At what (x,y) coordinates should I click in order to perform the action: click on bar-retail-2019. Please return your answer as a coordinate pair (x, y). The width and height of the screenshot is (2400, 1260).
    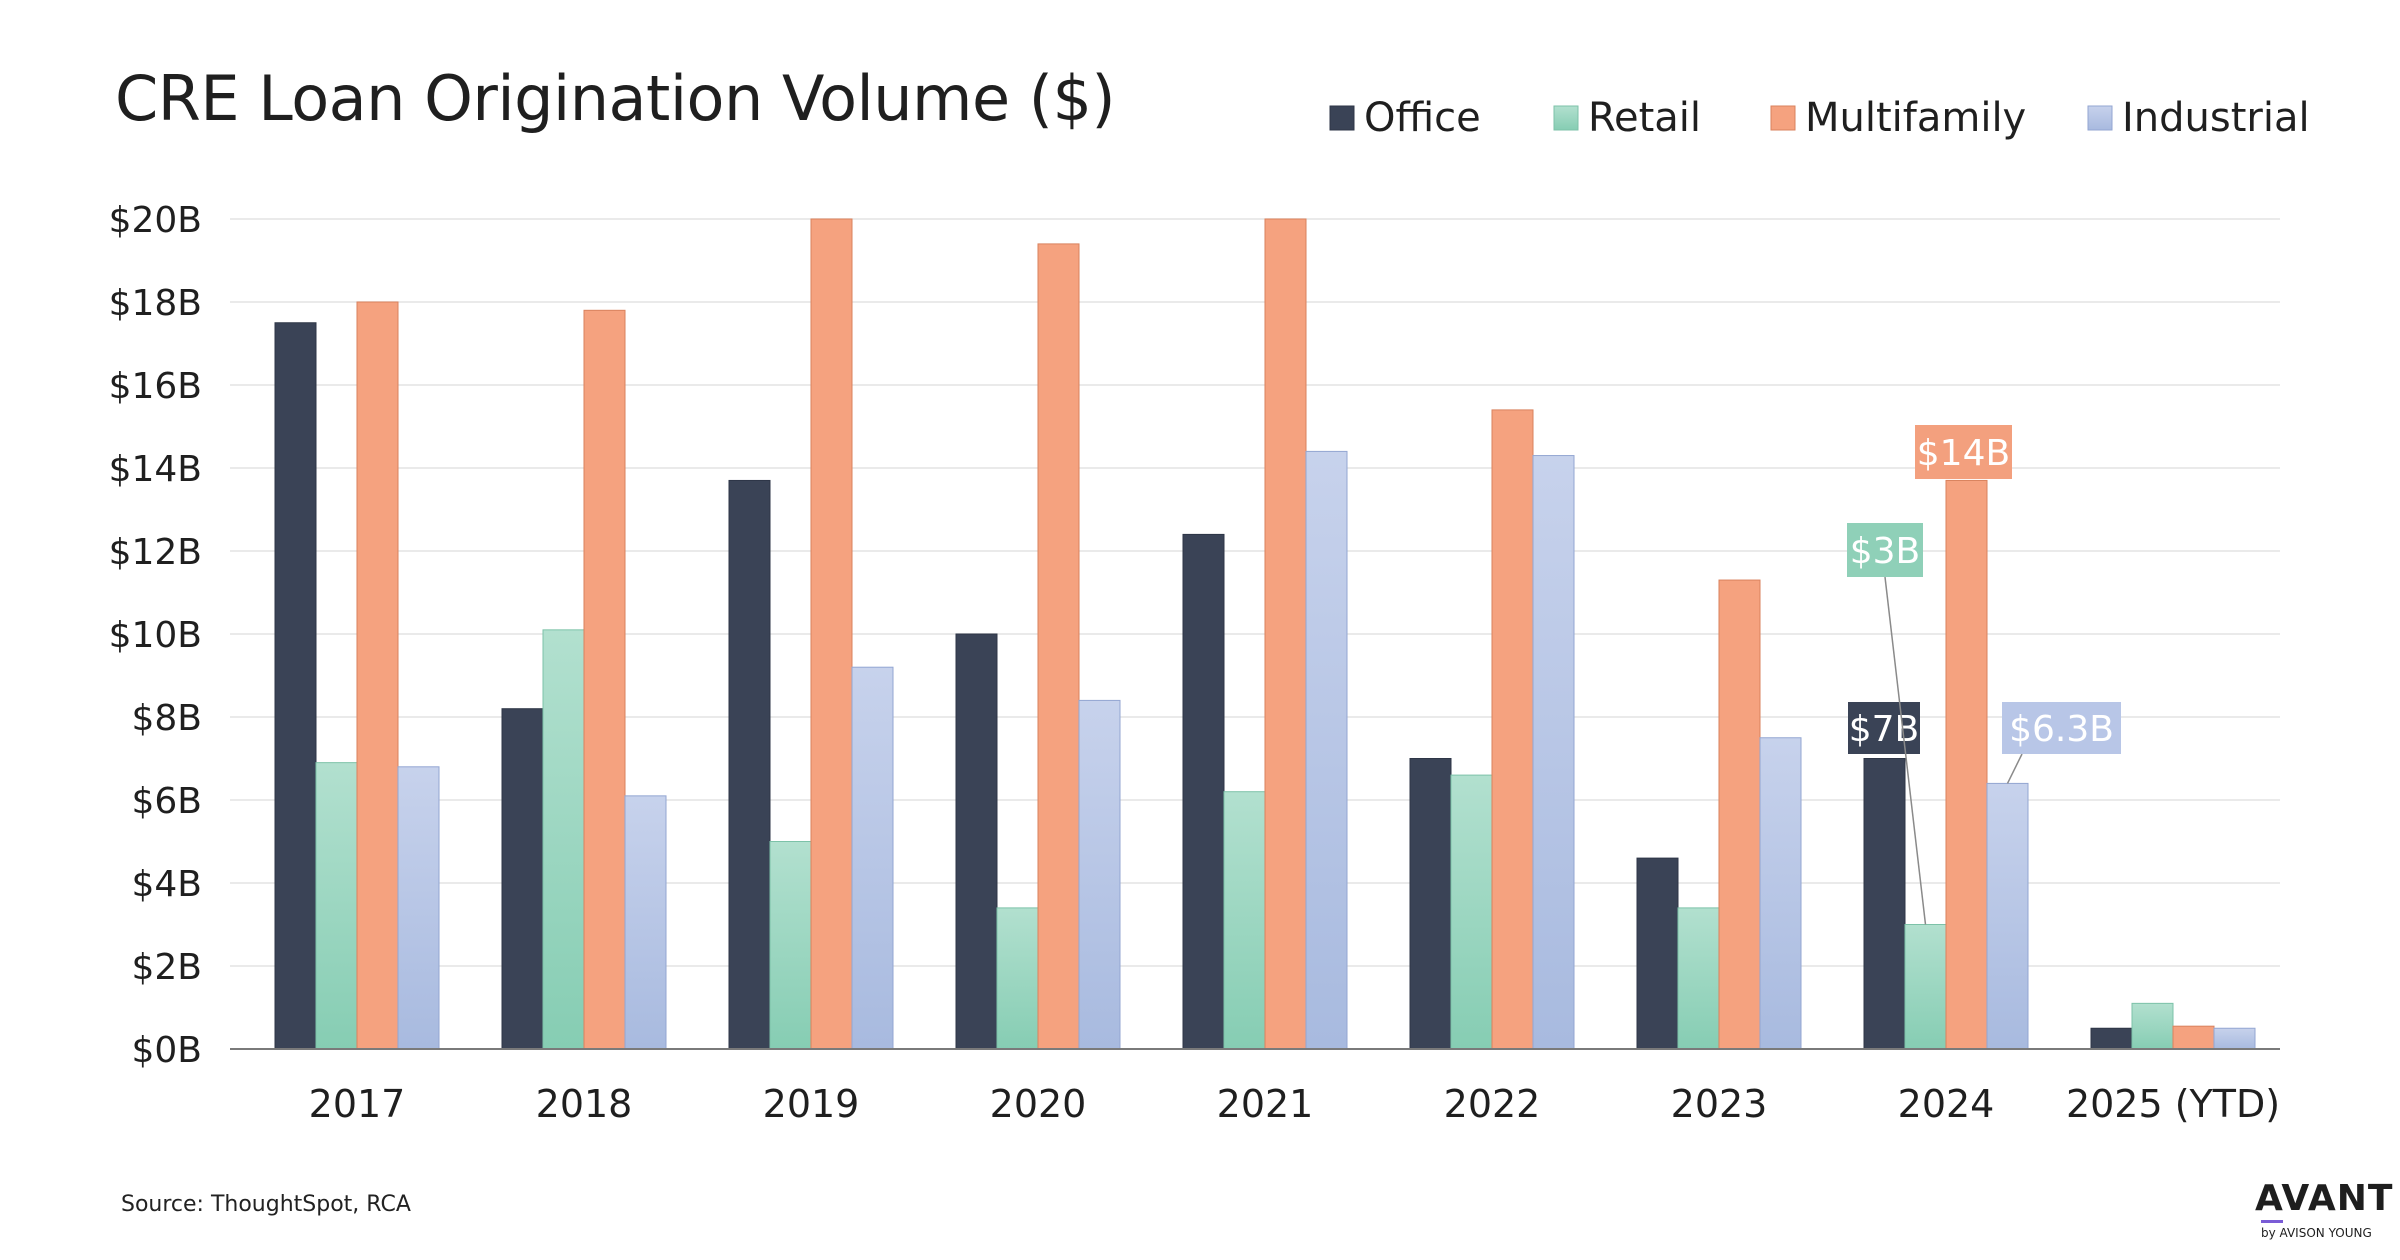
    Looking at the image, I should click on (790, 945).